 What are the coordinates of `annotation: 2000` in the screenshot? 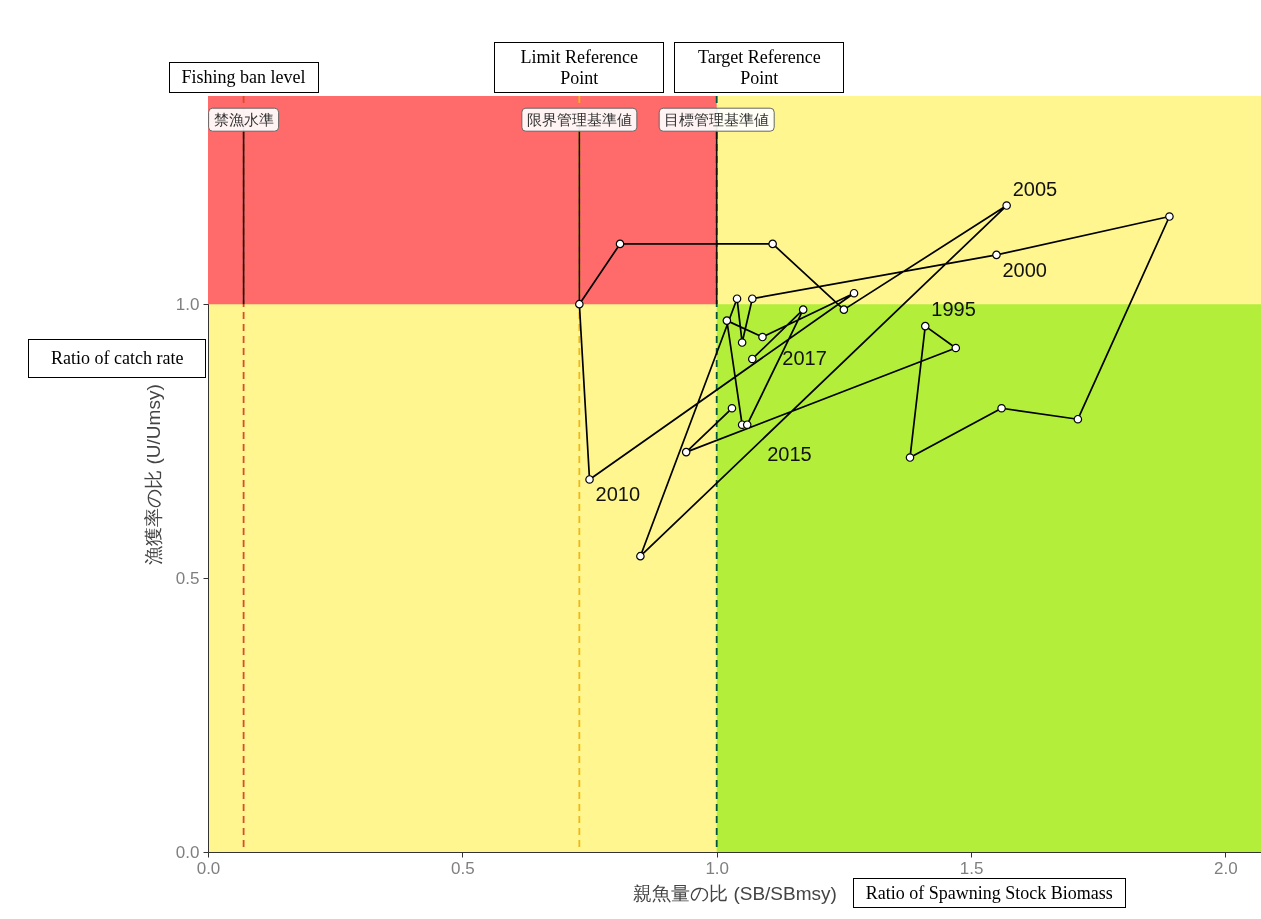 It's located at (1024, 269).